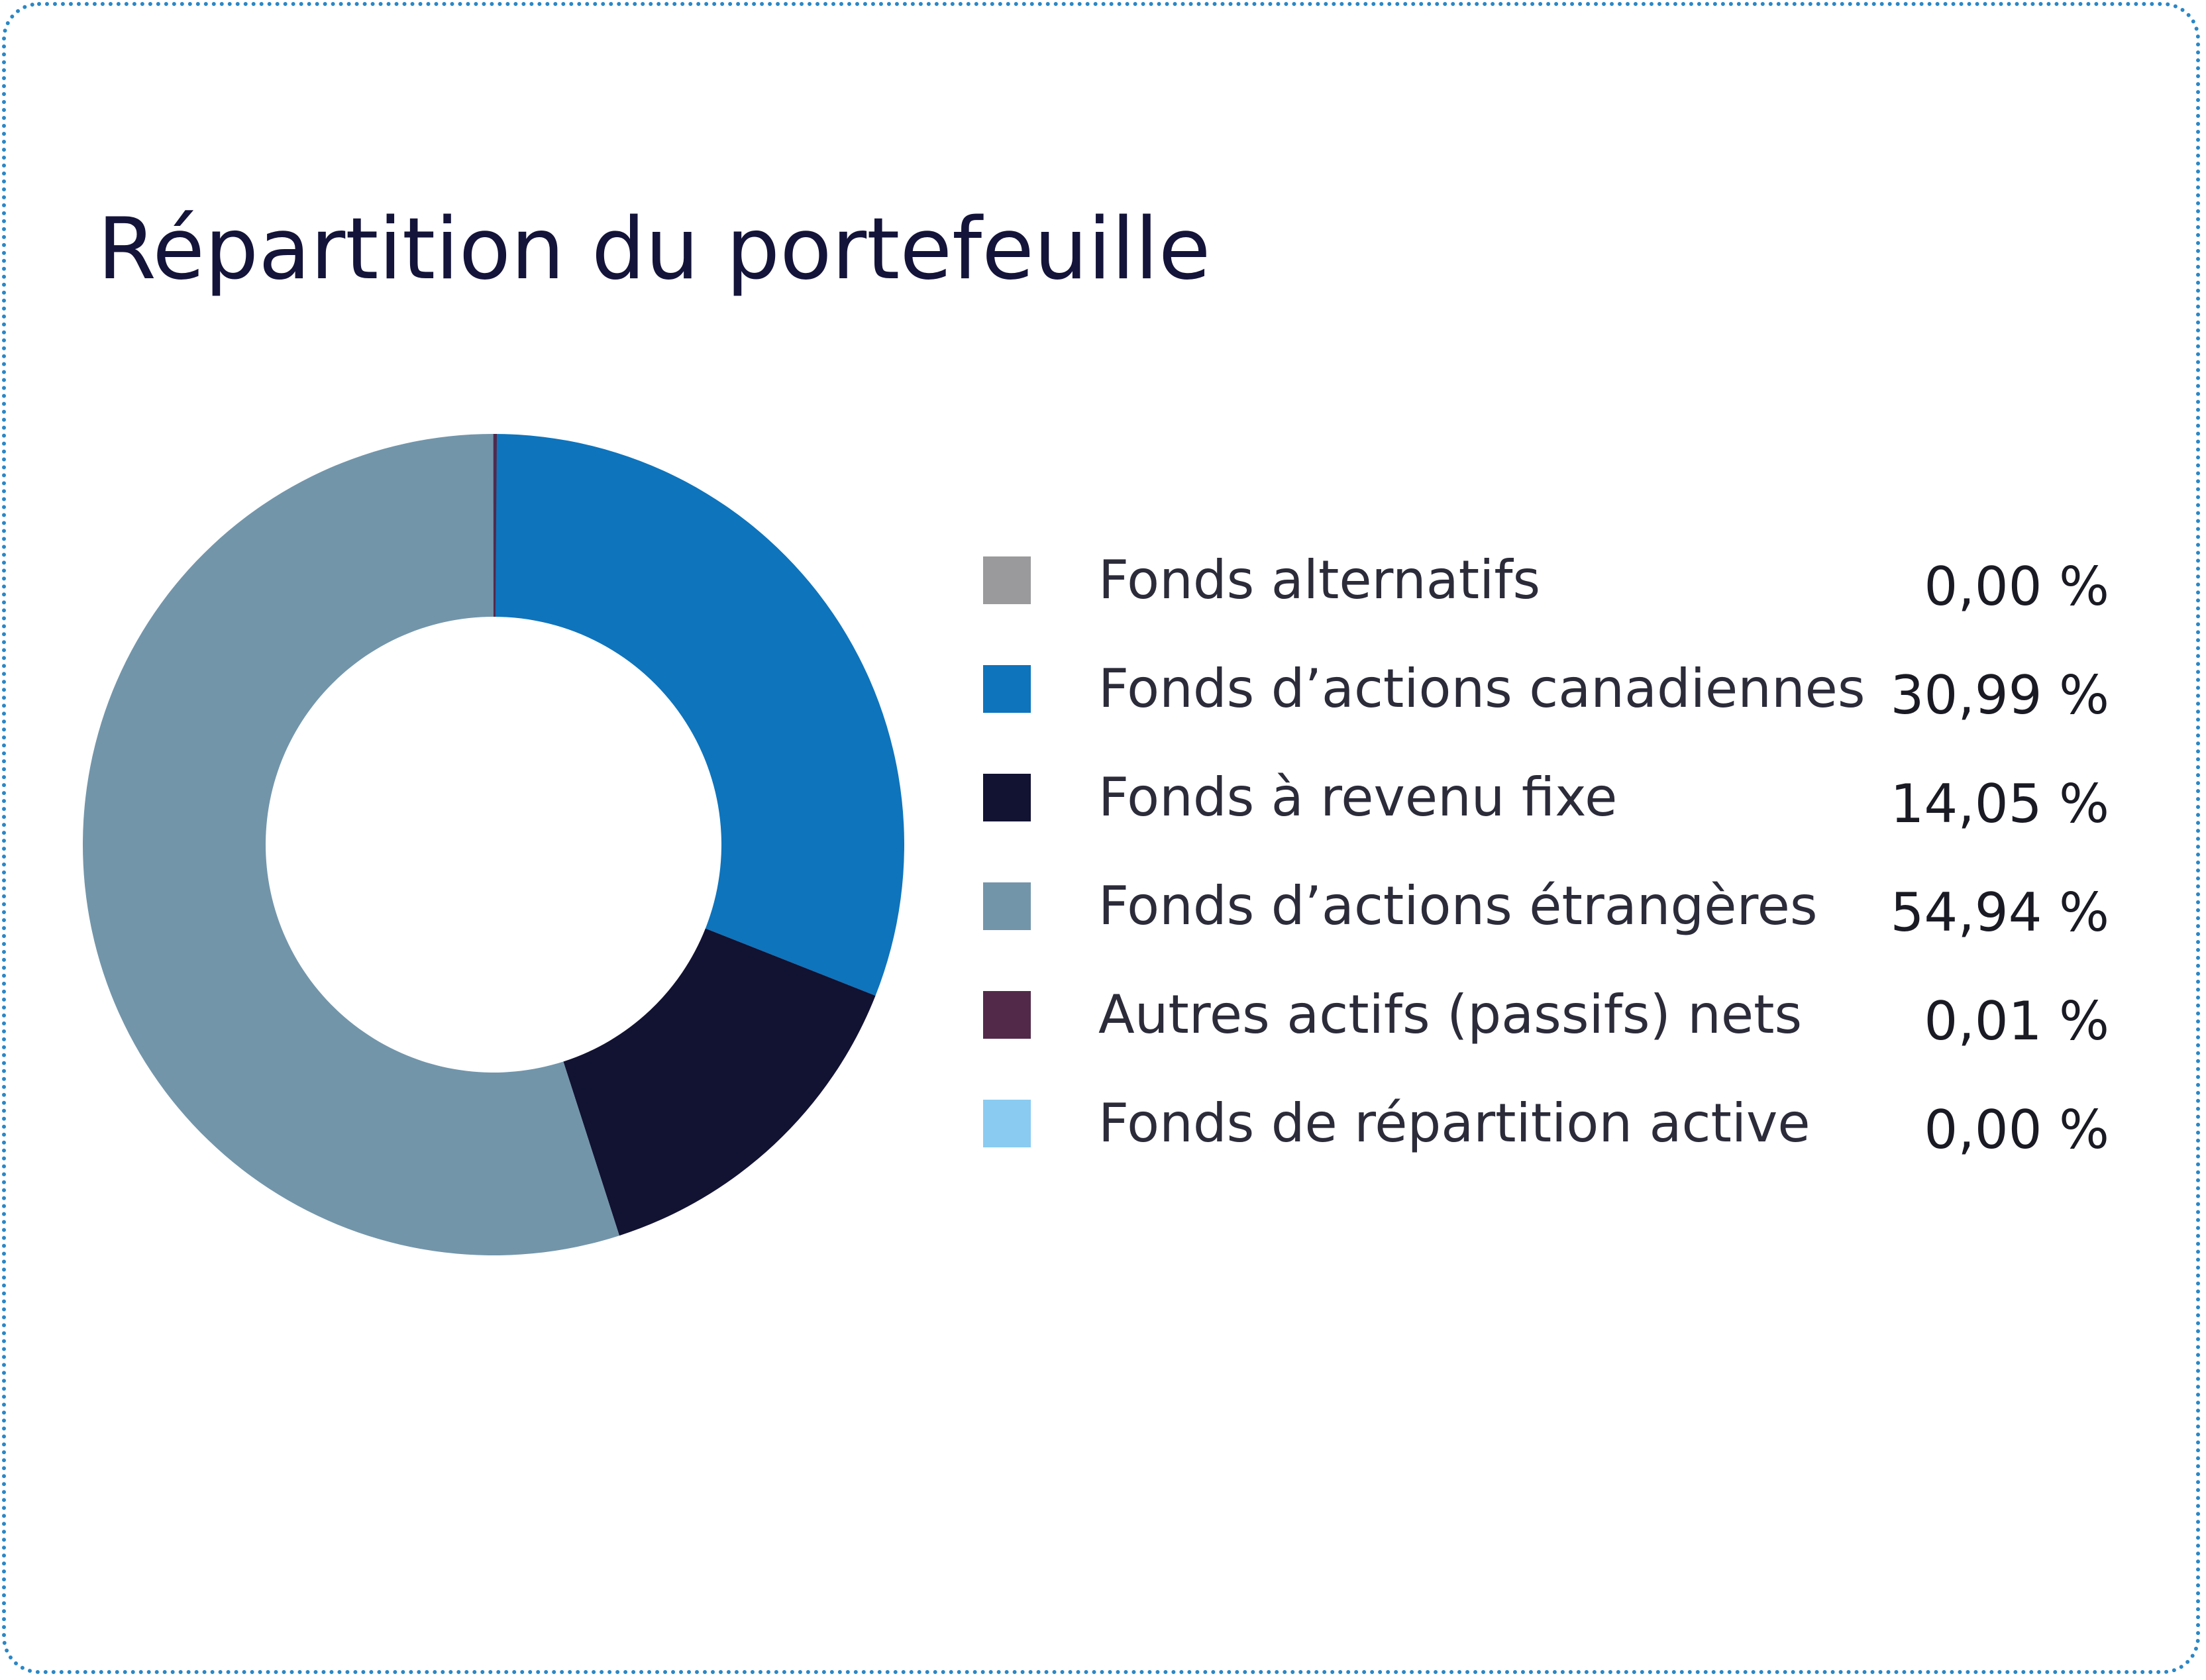  I want to click on legend-value: 30,99 %, so click(1999, 695).